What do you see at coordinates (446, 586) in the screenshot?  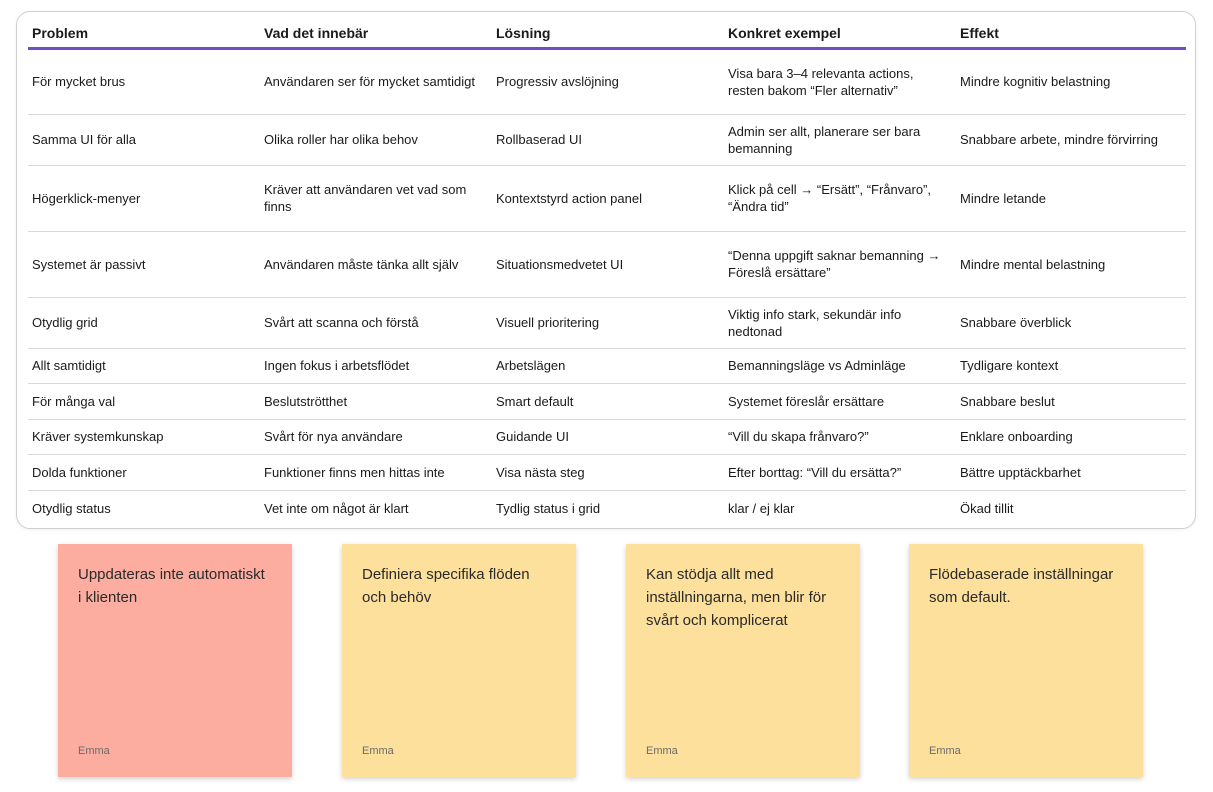 I see `sticky-note-text: Definiera specifika flöden och behöv` at bounding box center [446, 586].